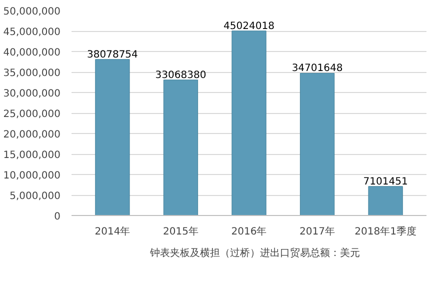 This screenshot has width=445, height=292. What do you see at coordinates (32, 135) in the screenshot?
I see `y-tick-label: 20,000,000` at bounding box center [32, 135].